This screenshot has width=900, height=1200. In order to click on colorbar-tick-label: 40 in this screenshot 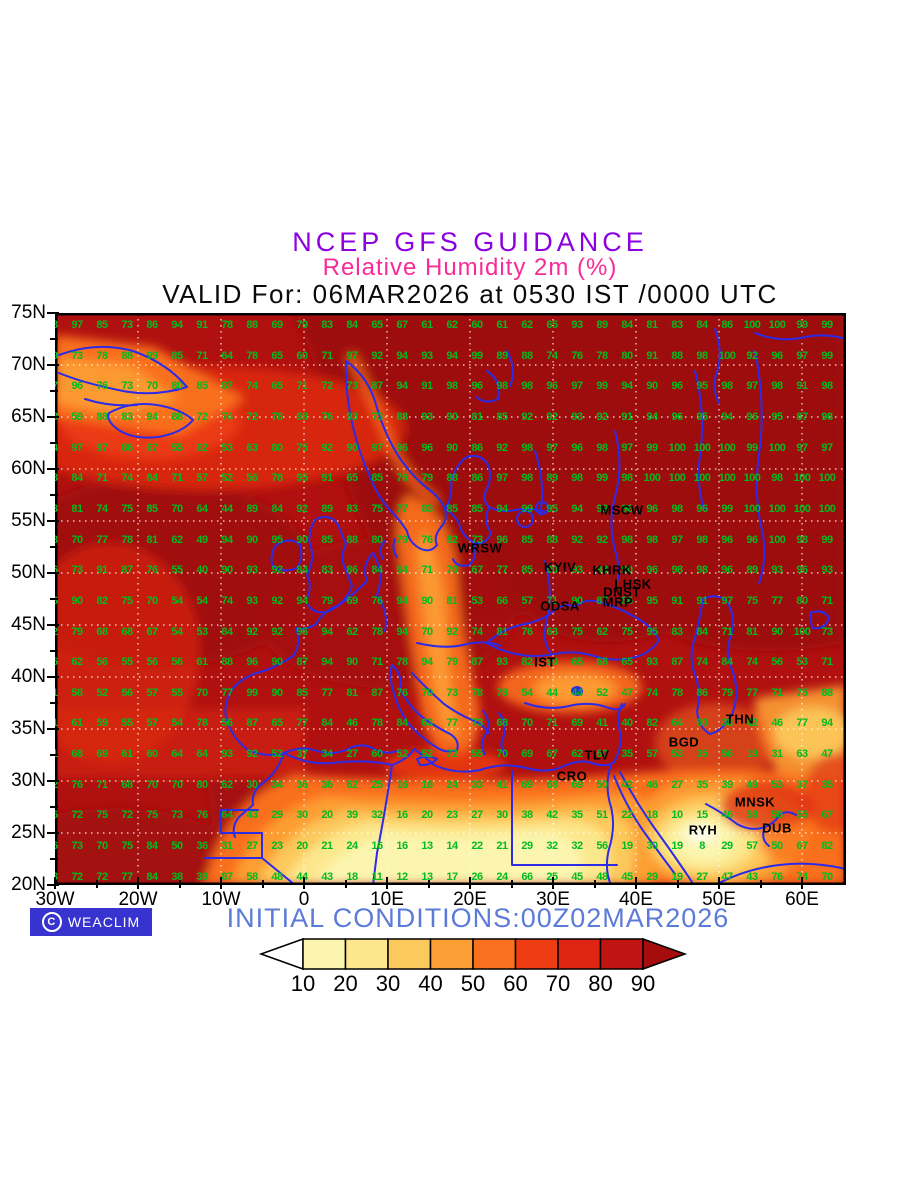, I will do `click(430, 983)`.